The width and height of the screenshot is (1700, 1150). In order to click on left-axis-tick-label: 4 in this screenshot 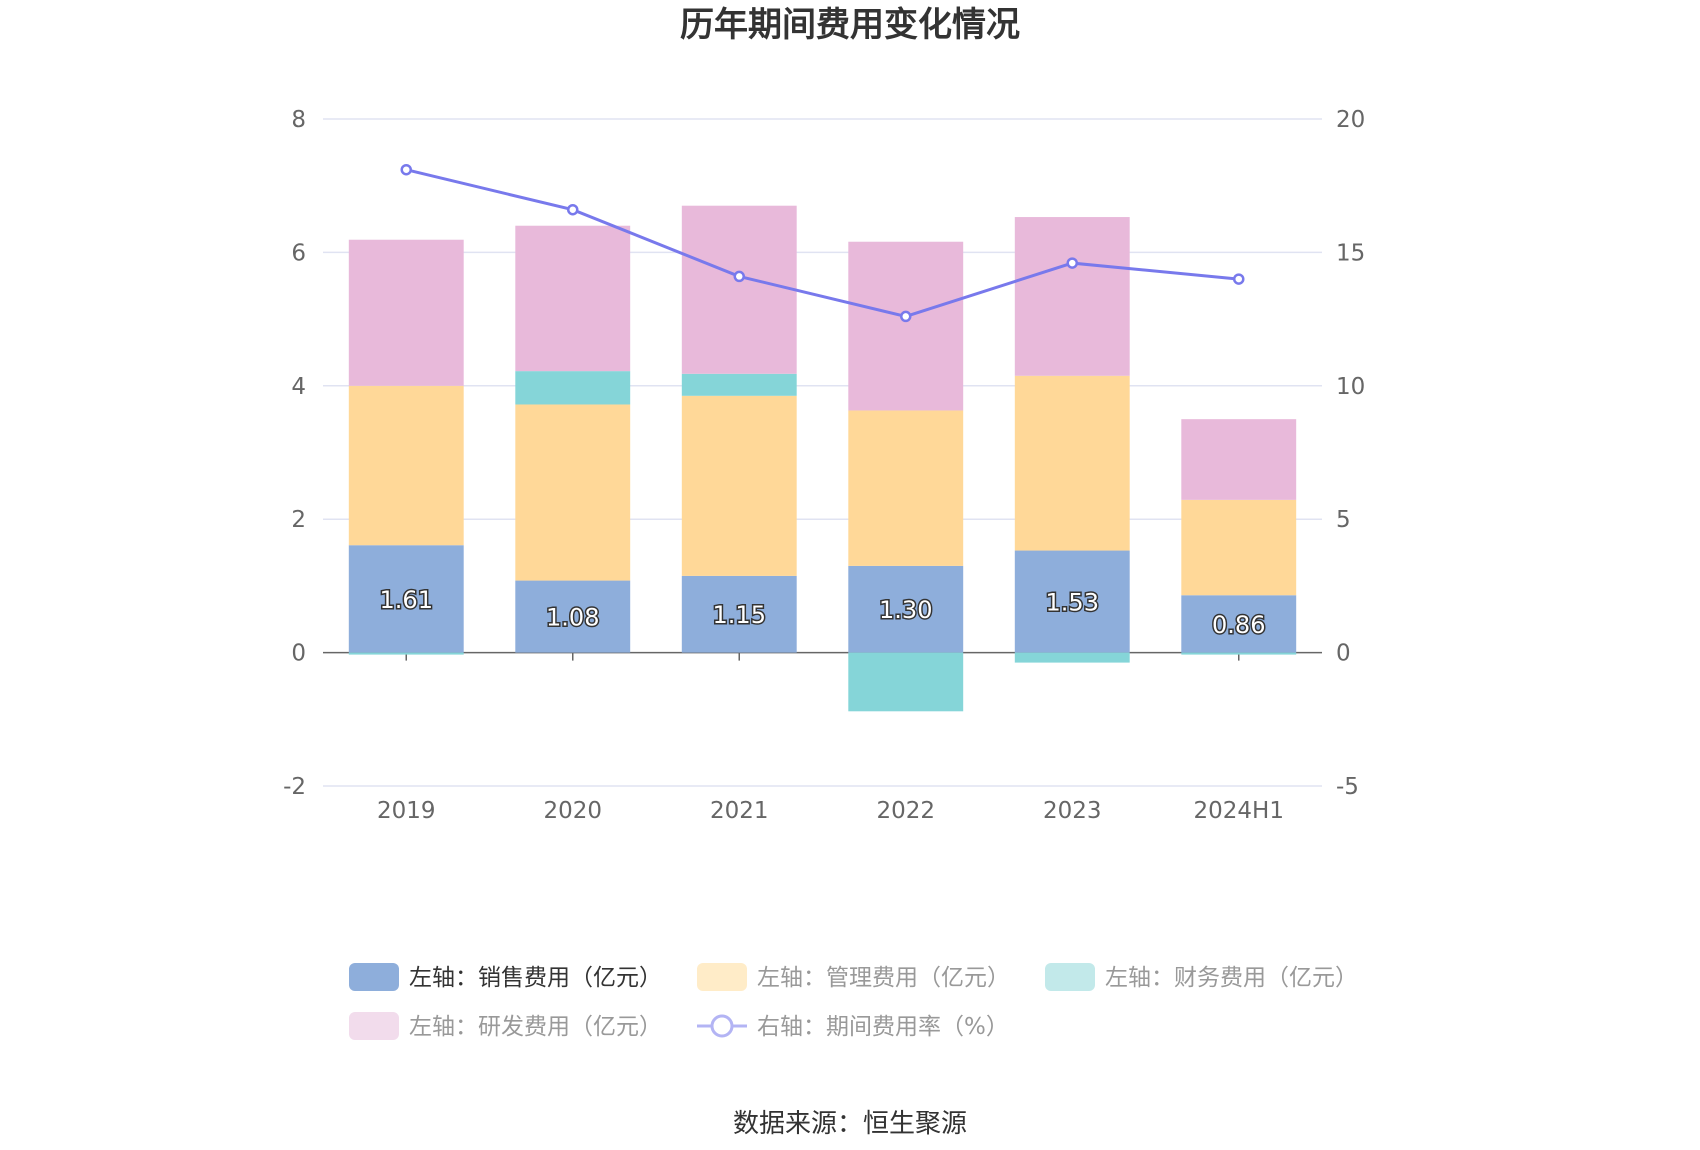, I will do `click(298, 387)`.